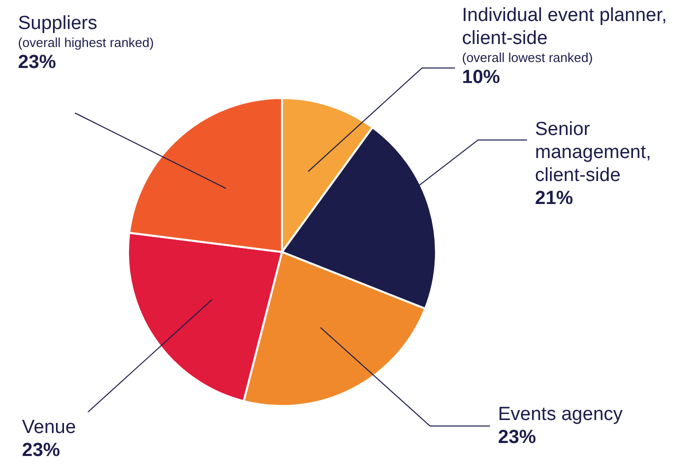 The height and width of the screenshot is (465, 681). What do you see at coordinates (86, 42) in the screenshot?
I see `text: (overall highest ranked)` at bounding box center [86, 42].